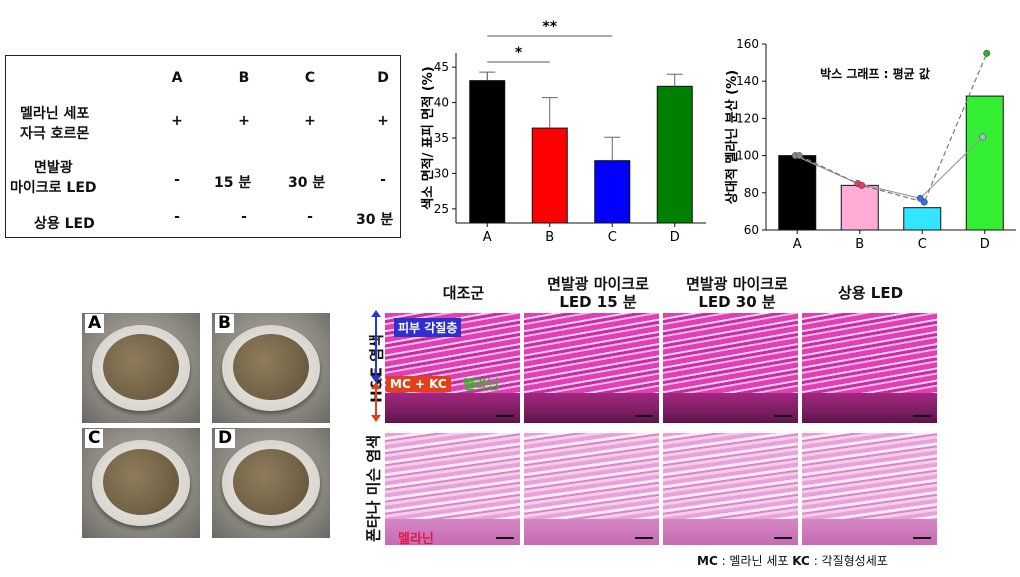 Image resolution: width=1020 pixels, height=577 pixels. Describe the element at coordinates (375, 220) in the screenshot. I see `row3-cell-d: 30 분` at that location.